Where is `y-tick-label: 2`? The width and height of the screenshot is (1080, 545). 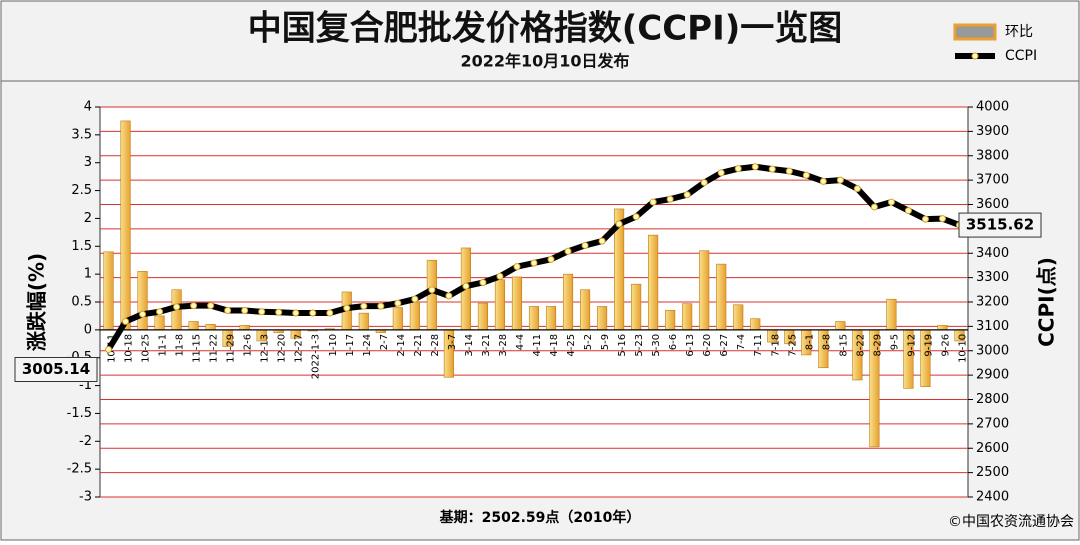 y-tick-label: 2 is located at coordinates (88, 218).